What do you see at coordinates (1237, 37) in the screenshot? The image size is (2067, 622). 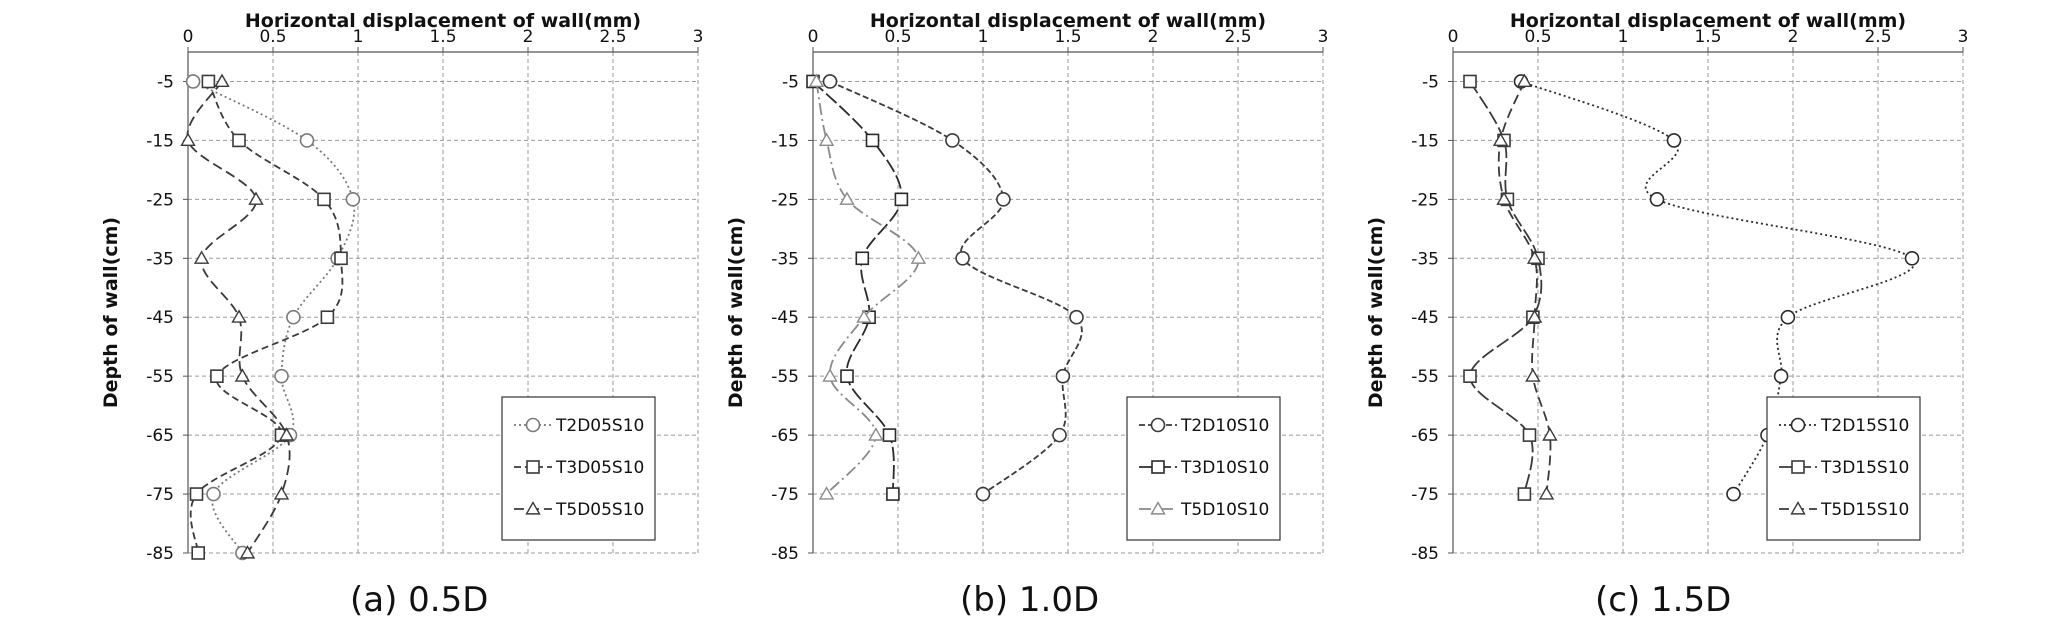 I see `xtick-label-b-5: 2.5` at bounding box center [1237, 37].